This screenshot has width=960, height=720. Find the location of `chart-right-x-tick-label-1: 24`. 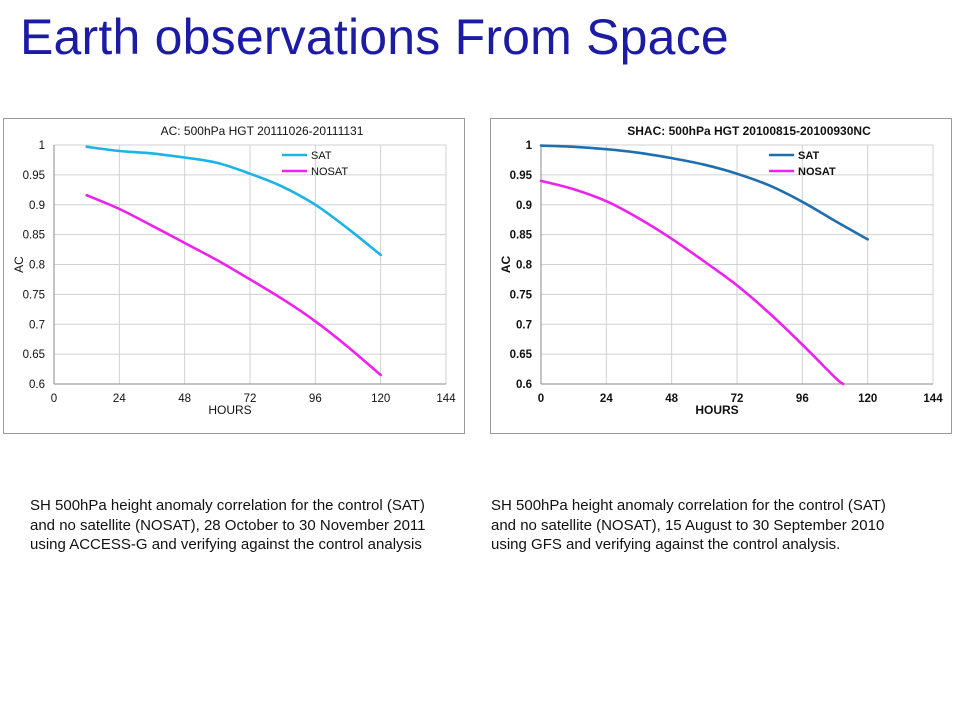

chart-right-x-tick-label-1: 24 is located at coordinates (606, 399).